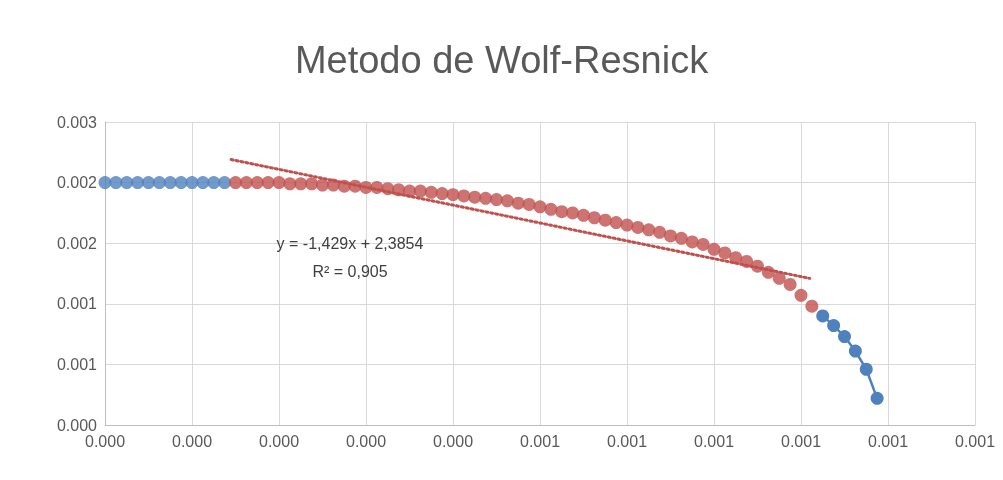 This screenshot has height=480, width=1003. Describe the element at coordinates (502, 60) in the screenshot. I see `chart-title: Metodo de Wolf-Resnick` at that location.